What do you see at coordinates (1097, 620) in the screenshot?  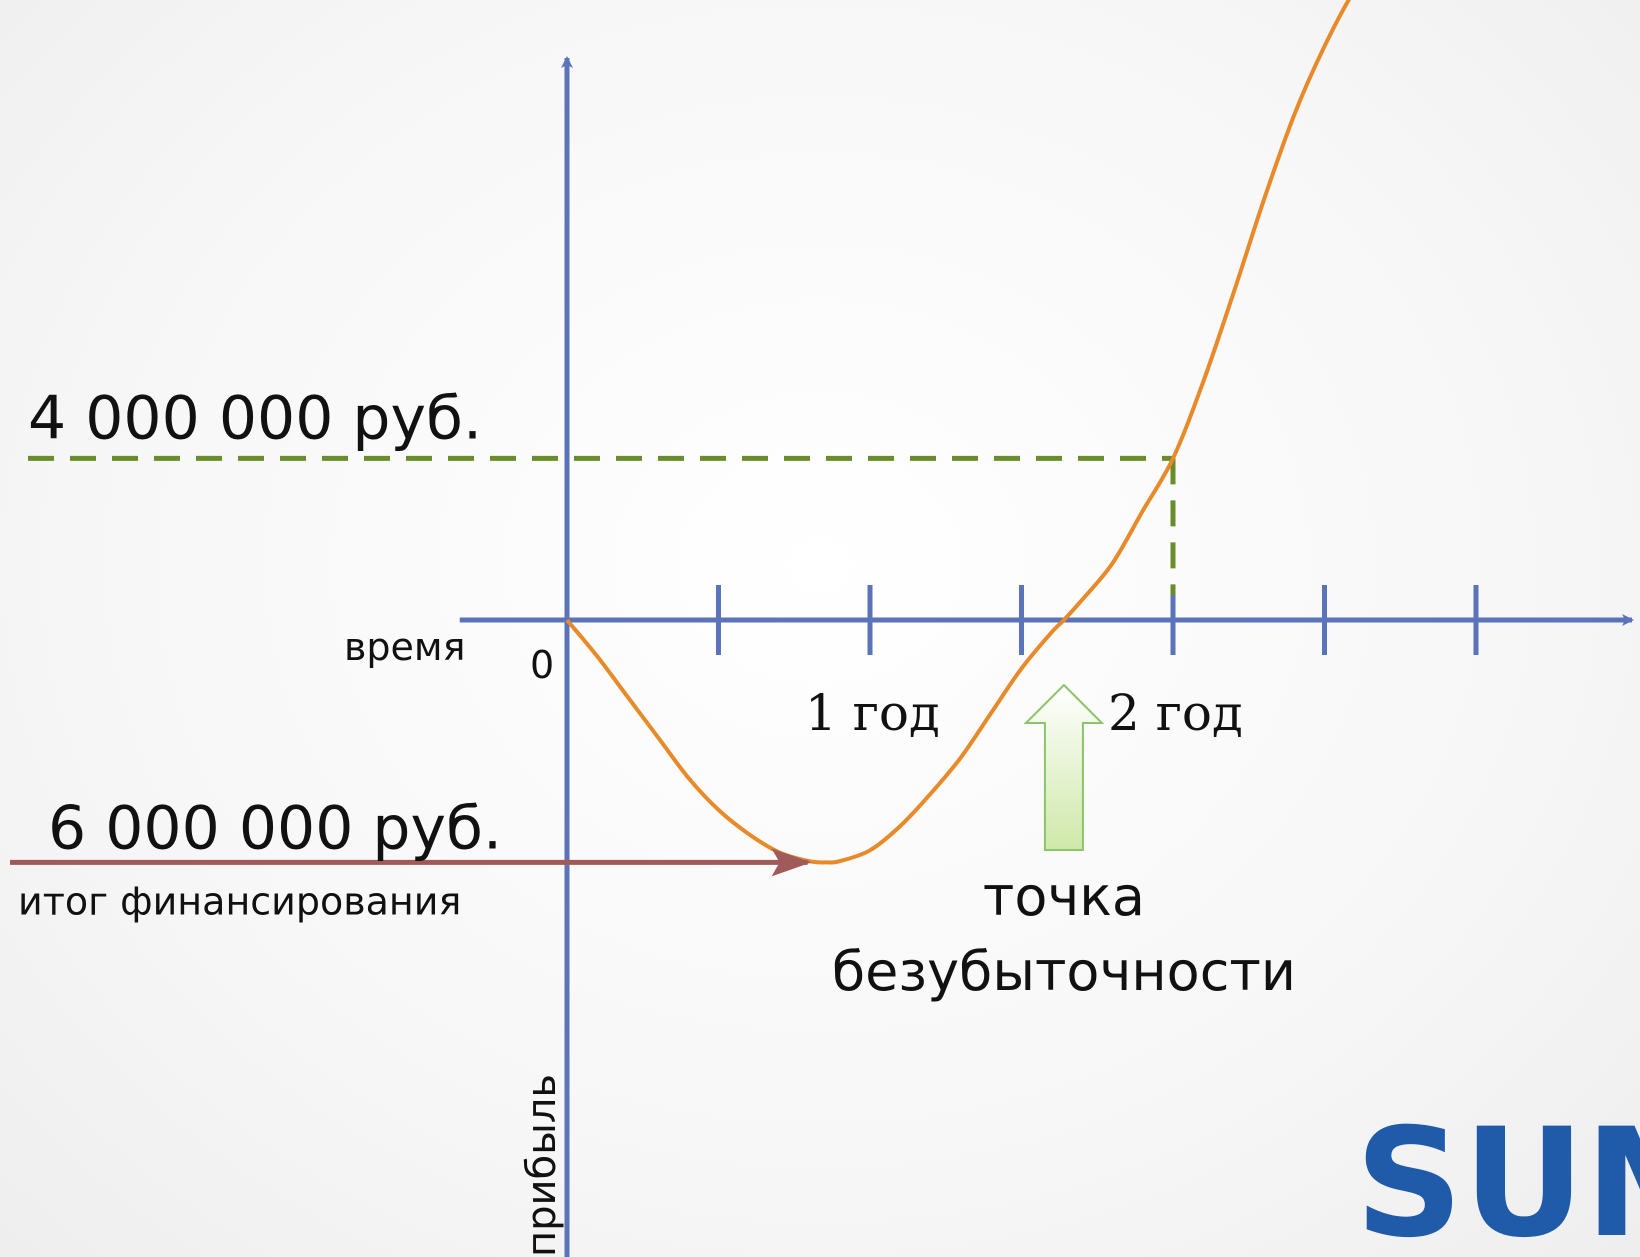 I see `x-axis-ticks` at bounding box center [1097, 620].